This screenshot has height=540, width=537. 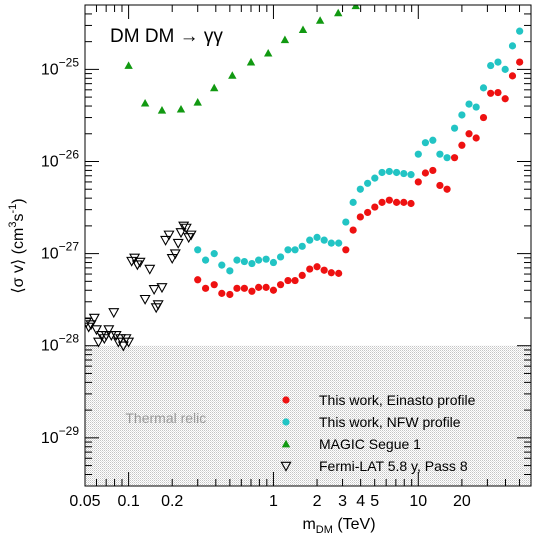 I want to click on legend-entry: This work, Einasto profile, so click(x=379, y=400).